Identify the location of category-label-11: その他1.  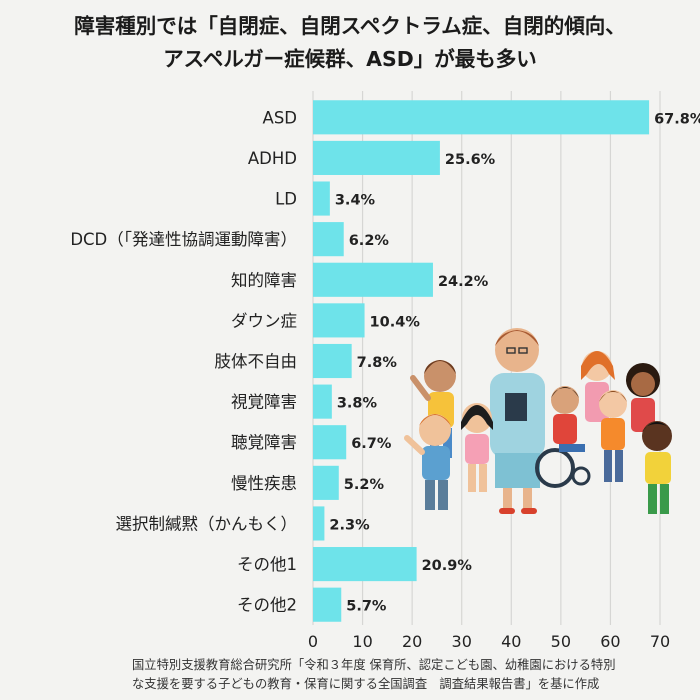
(267, 564).